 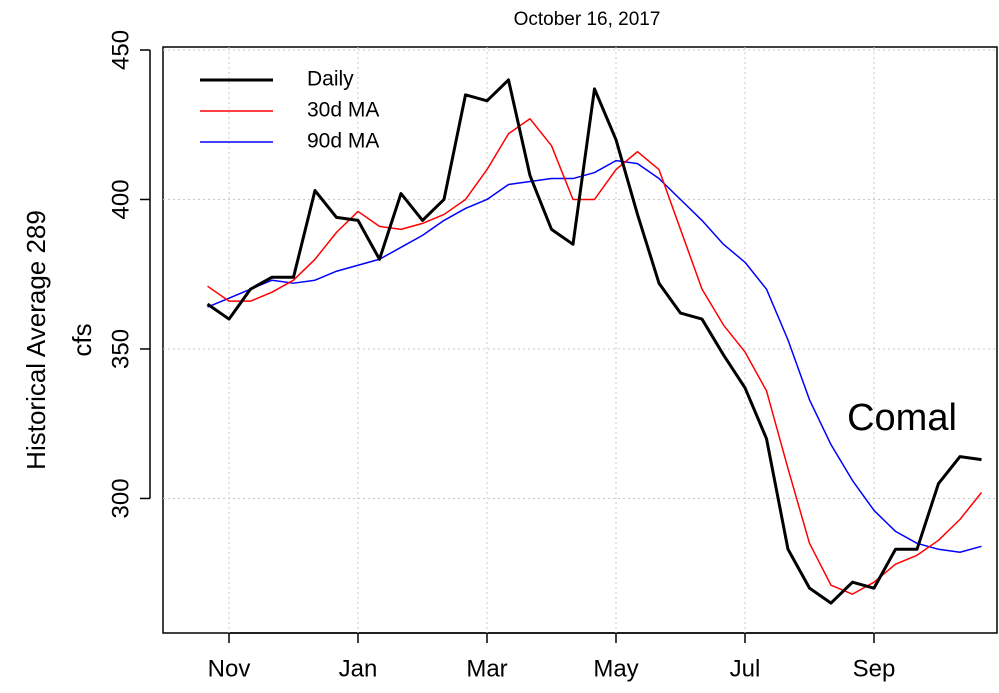 I want to click on y-axis-label: cfs, so click(x=82, y=339).